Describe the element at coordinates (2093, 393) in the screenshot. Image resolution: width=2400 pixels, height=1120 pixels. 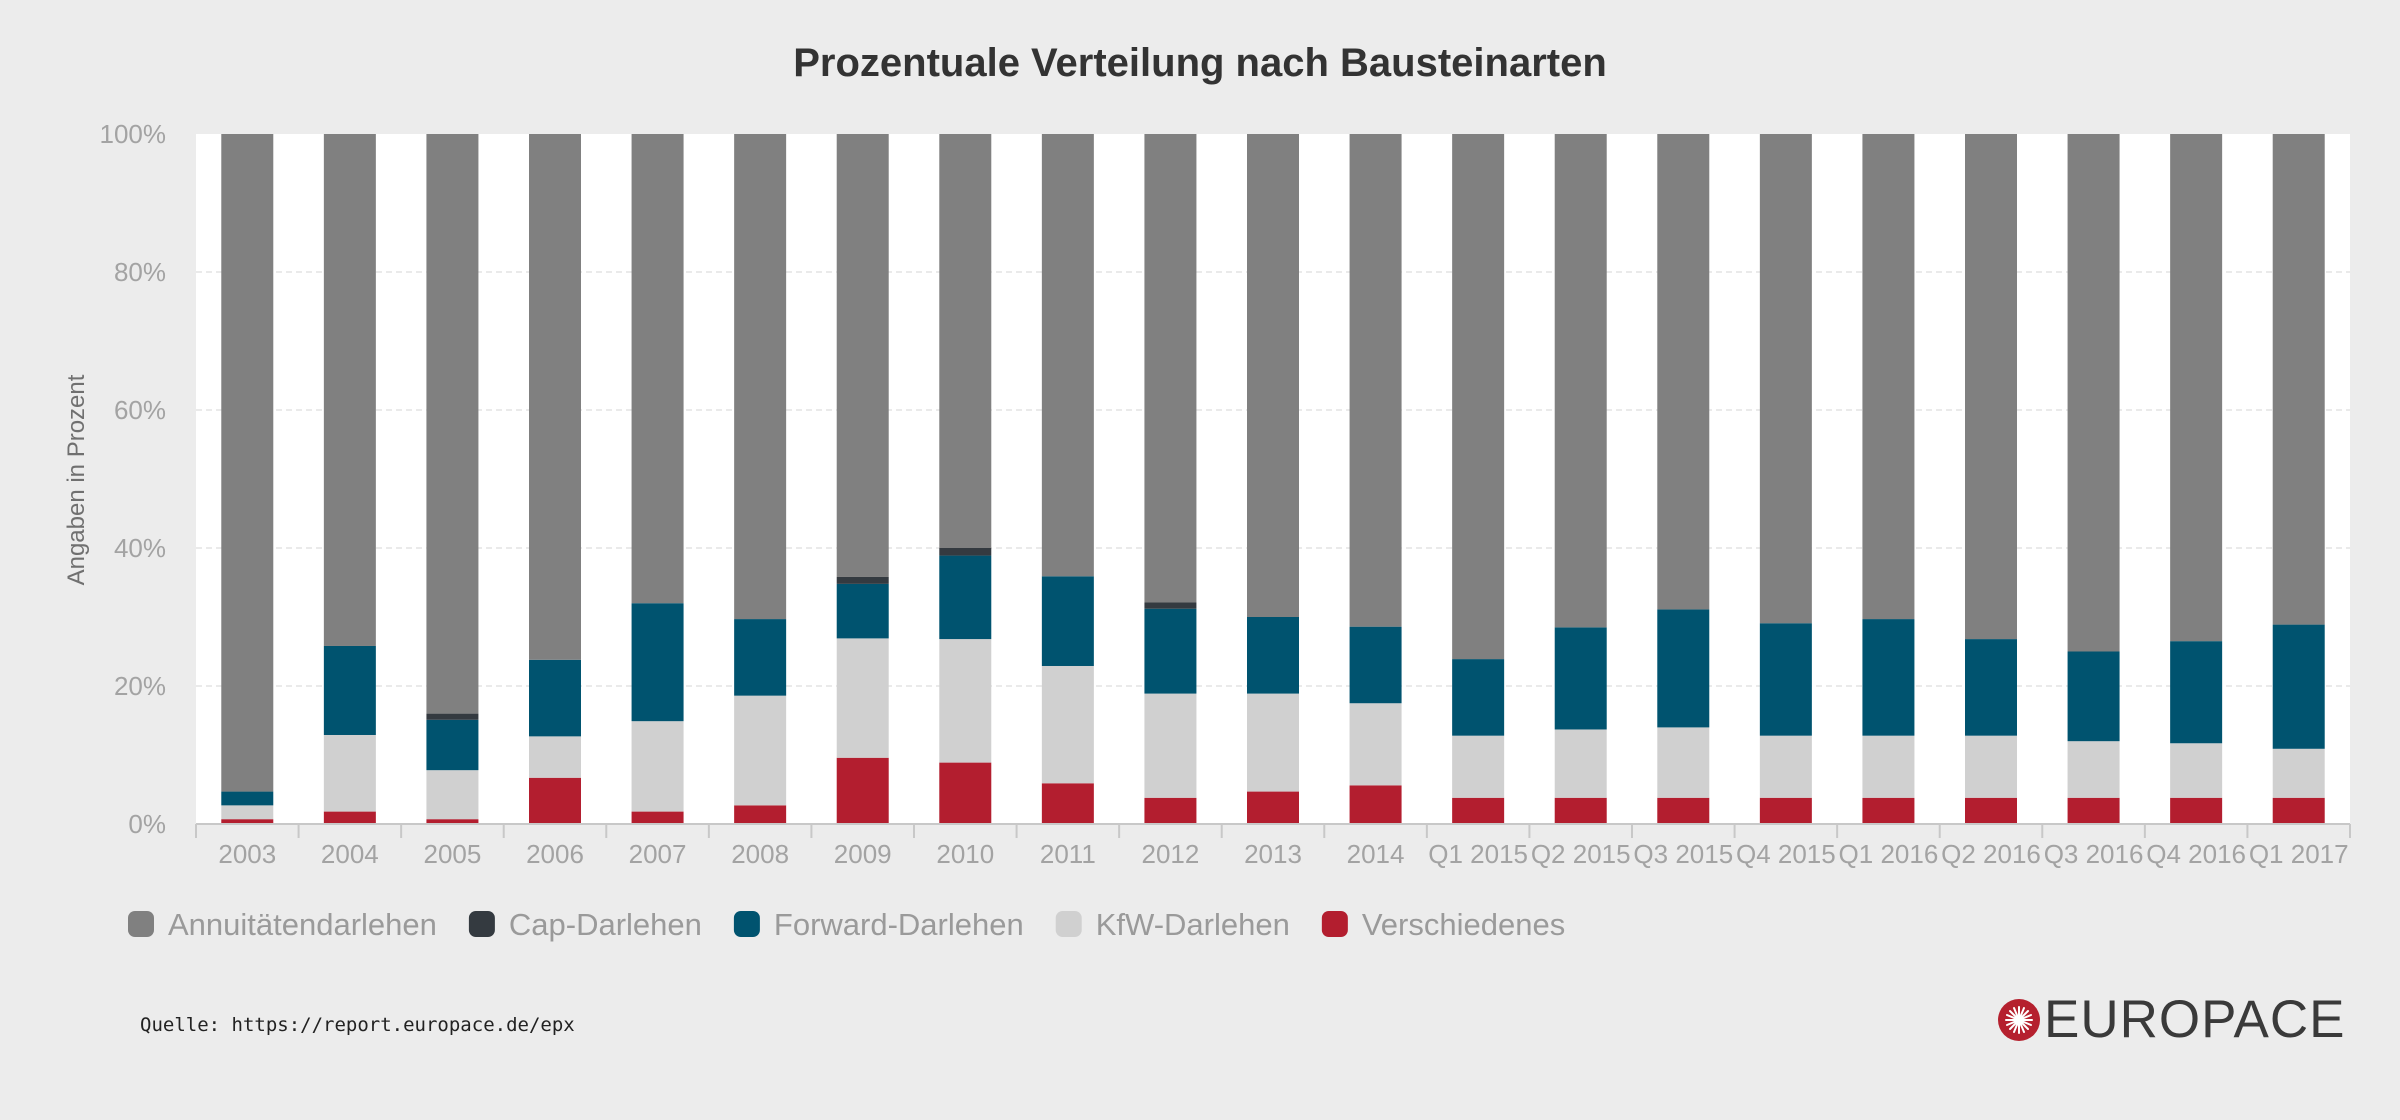
I see `bar-segment-annuit-tendarlehen-q3-2016` at that location.